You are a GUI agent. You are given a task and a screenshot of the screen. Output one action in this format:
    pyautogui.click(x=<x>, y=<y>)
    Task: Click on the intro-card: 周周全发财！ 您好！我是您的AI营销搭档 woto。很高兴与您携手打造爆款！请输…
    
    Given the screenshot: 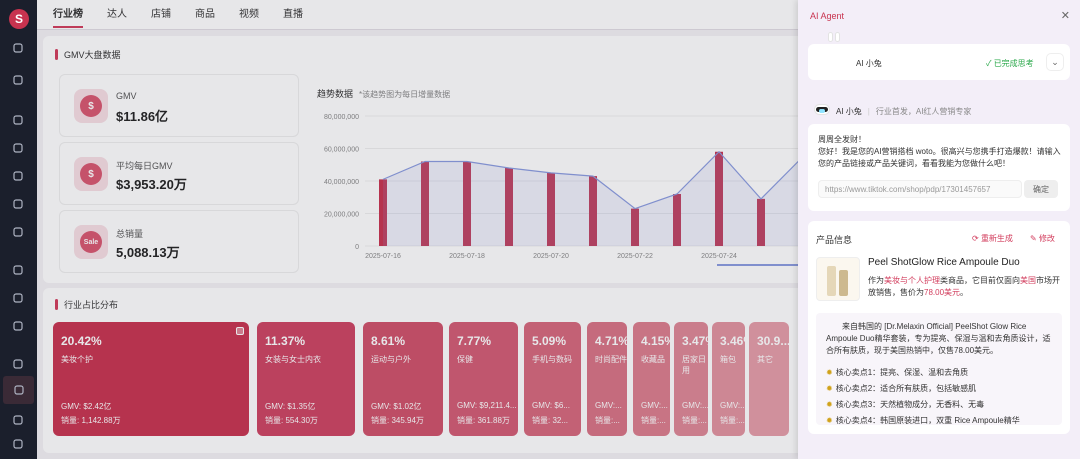 What is the action you would take?
    pyautogui.click(x=939, y=167)
    